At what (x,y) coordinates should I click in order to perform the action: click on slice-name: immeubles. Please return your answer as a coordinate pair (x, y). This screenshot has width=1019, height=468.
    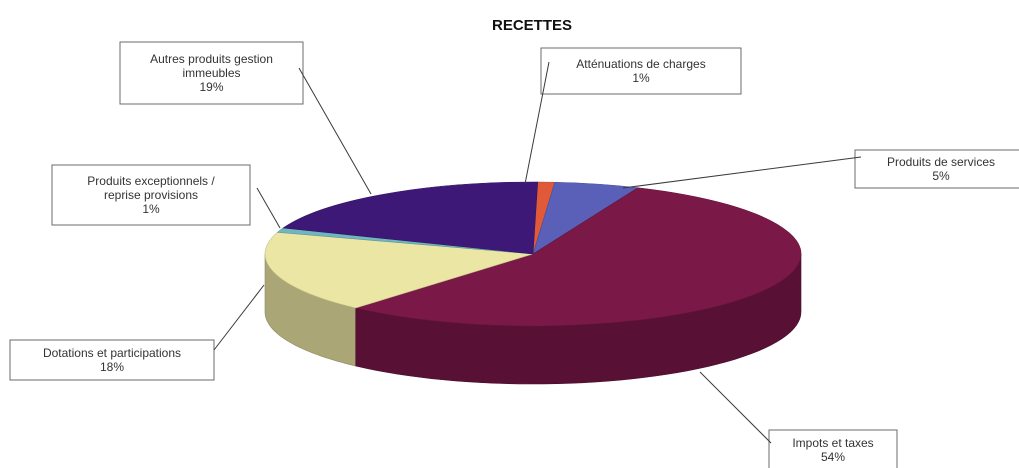
    Looking at the image, I should click on (211, 73).